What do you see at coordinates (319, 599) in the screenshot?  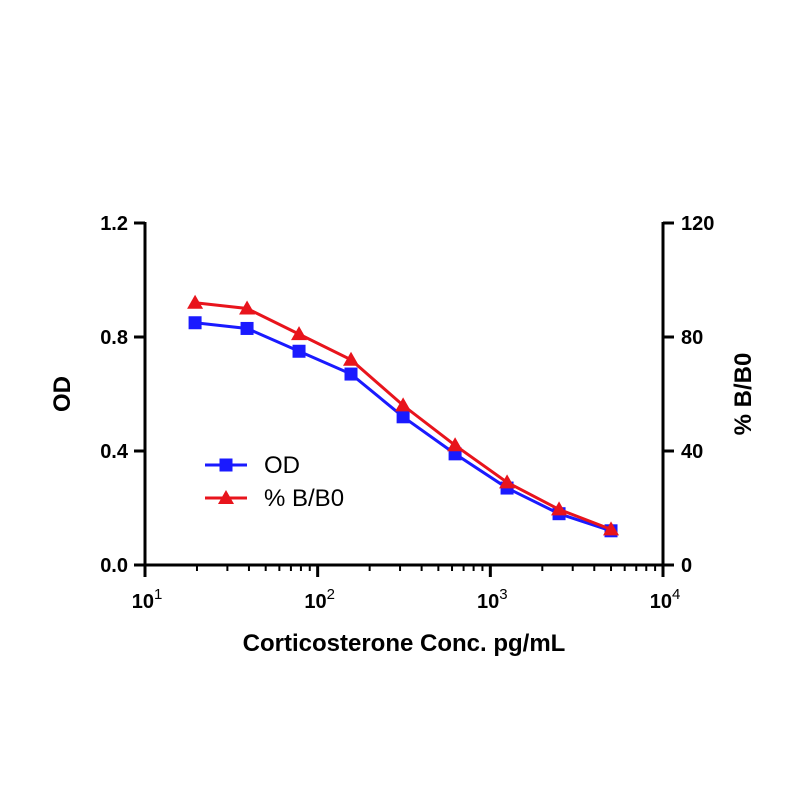 I see `x-tick-label: 10²` at bounding box center [319, 599].